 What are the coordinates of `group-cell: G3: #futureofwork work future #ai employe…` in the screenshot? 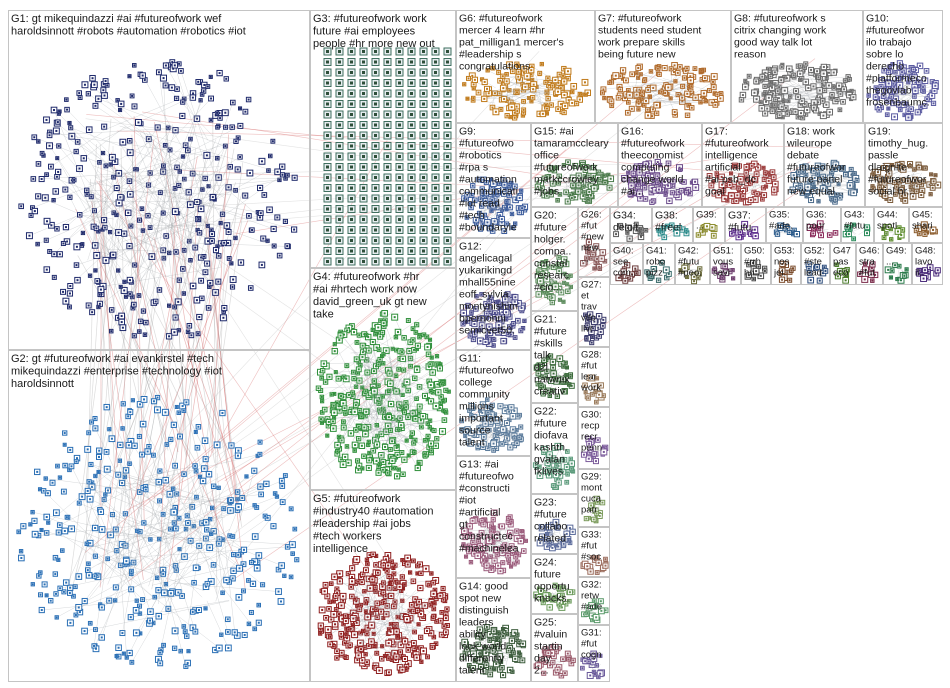 It's located at (383, 139).